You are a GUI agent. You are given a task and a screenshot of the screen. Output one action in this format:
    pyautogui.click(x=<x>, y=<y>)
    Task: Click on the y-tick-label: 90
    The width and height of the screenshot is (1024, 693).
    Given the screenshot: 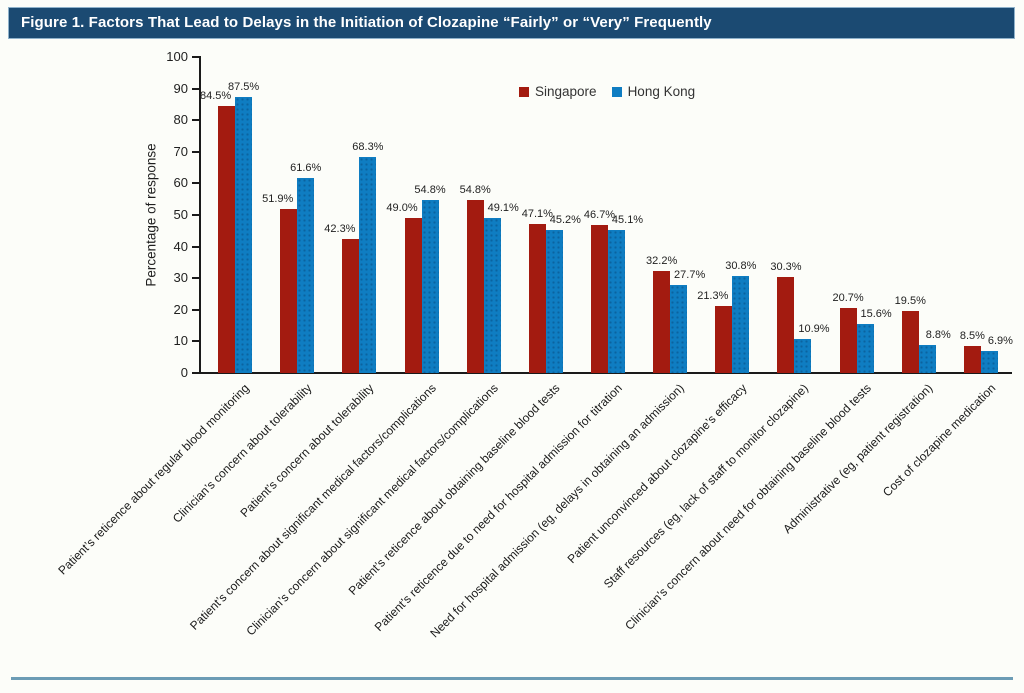 What is the action you would take?
    pyautogui.click(x=180, y=88)
    